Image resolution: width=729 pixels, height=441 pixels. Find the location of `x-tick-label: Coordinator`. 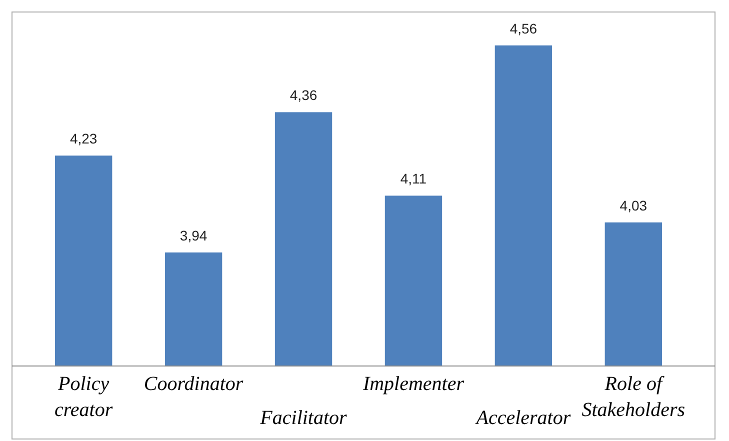

x-tick-label: Coordinator is located at coordinates (194, 384).